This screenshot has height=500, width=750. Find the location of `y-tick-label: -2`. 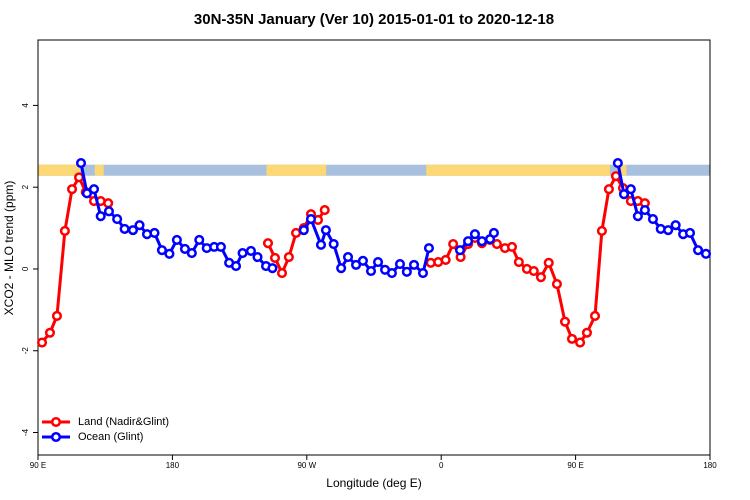

y-tick-label: -2 is located at coordinates (25, 351).